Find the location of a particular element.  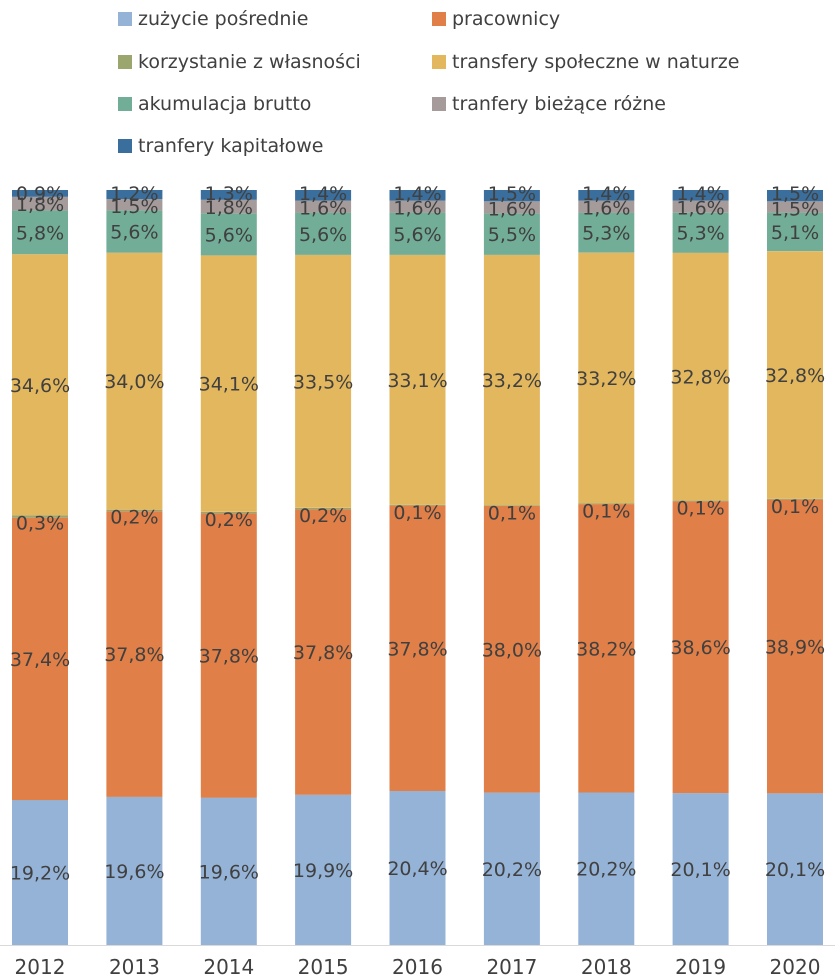

legend-item: tranfery bieżące różne is located at coordinates (549, 104).